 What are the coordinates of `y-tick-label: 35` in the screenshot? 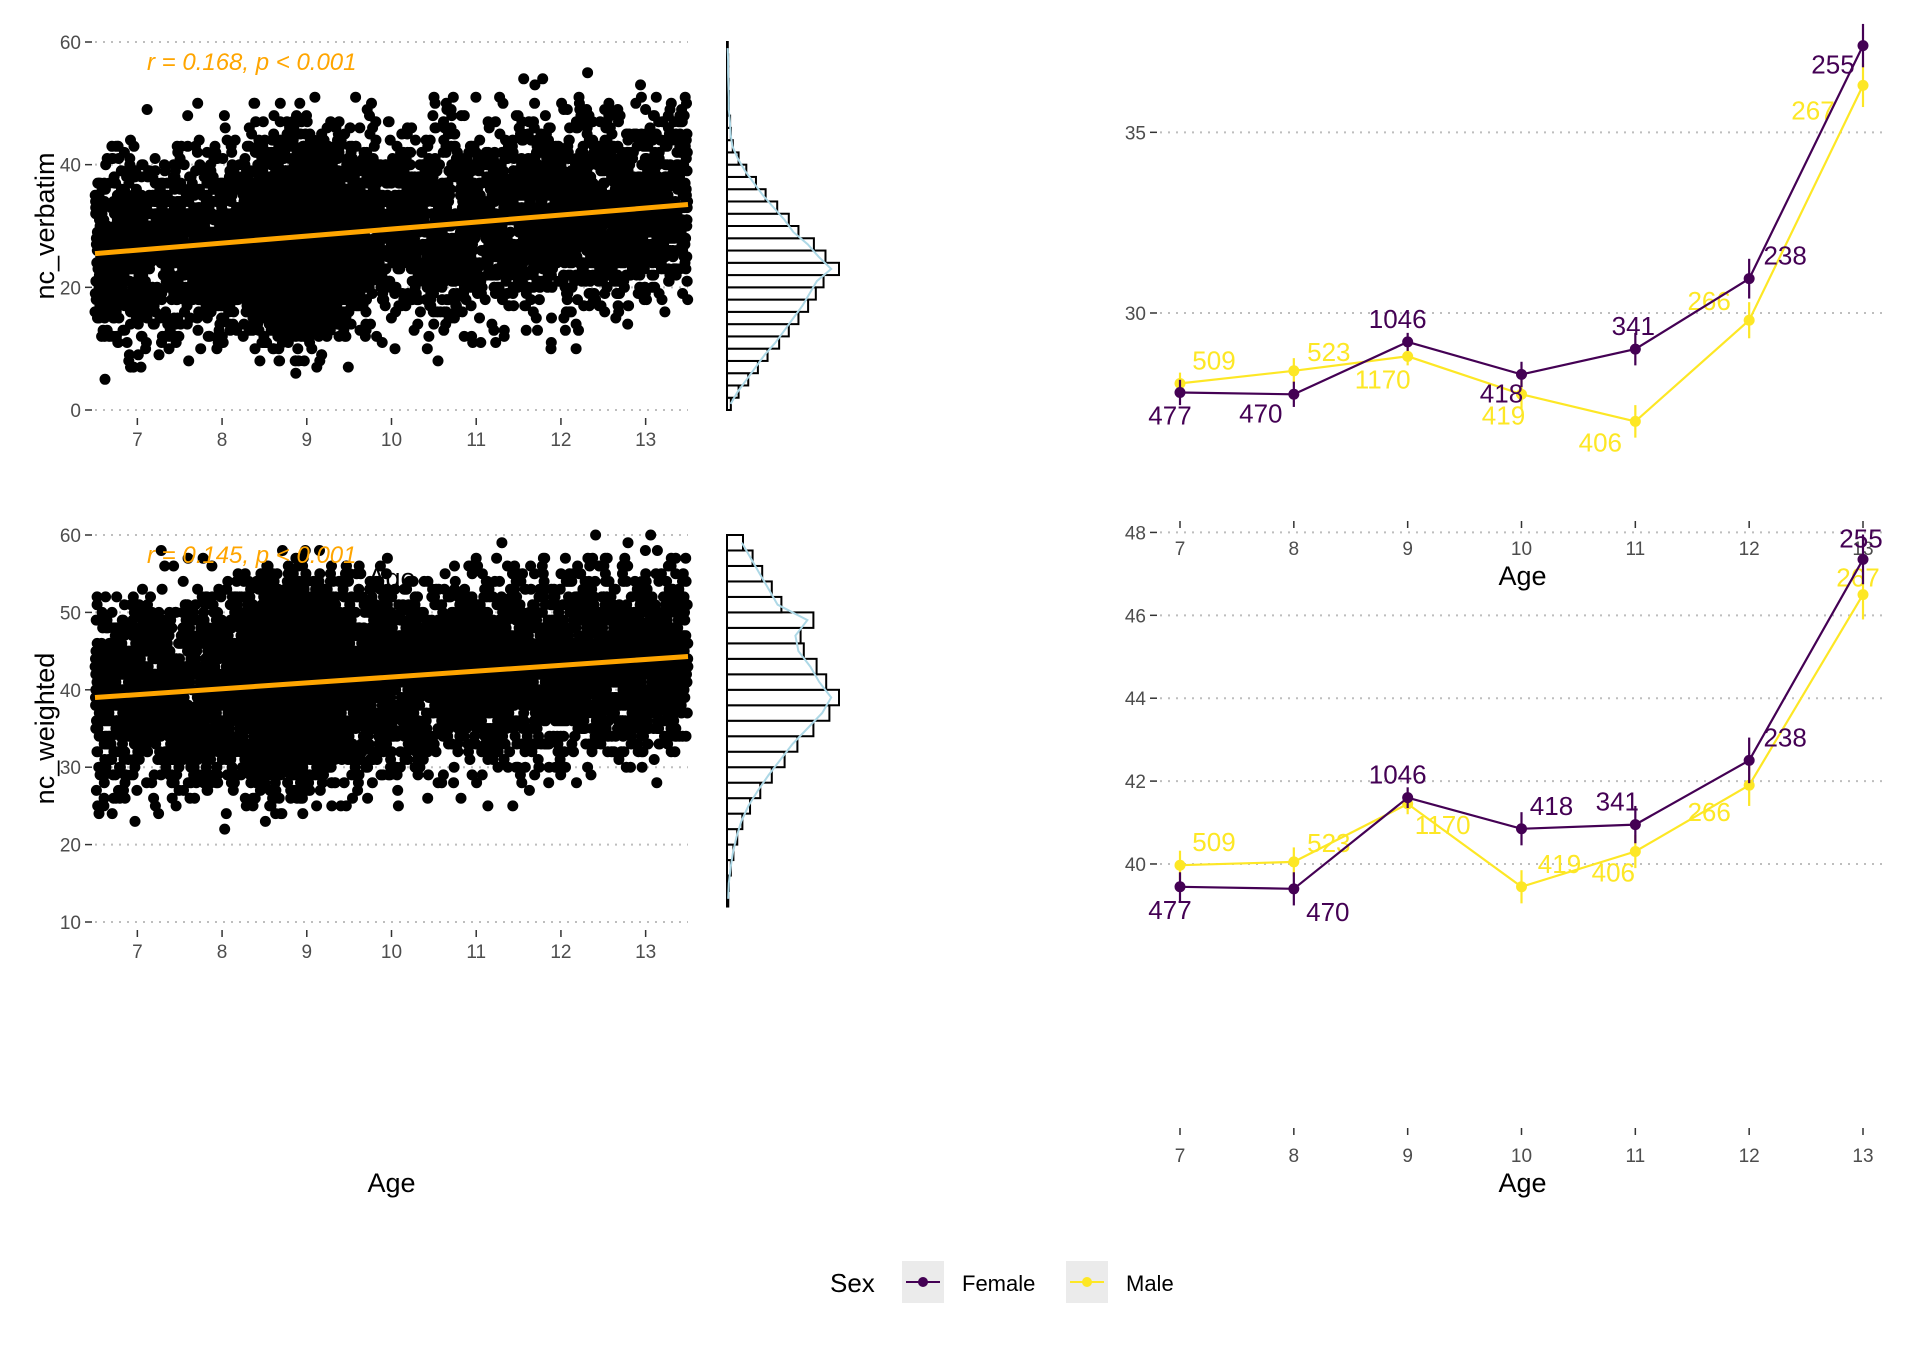 It's located at (1135, 133).